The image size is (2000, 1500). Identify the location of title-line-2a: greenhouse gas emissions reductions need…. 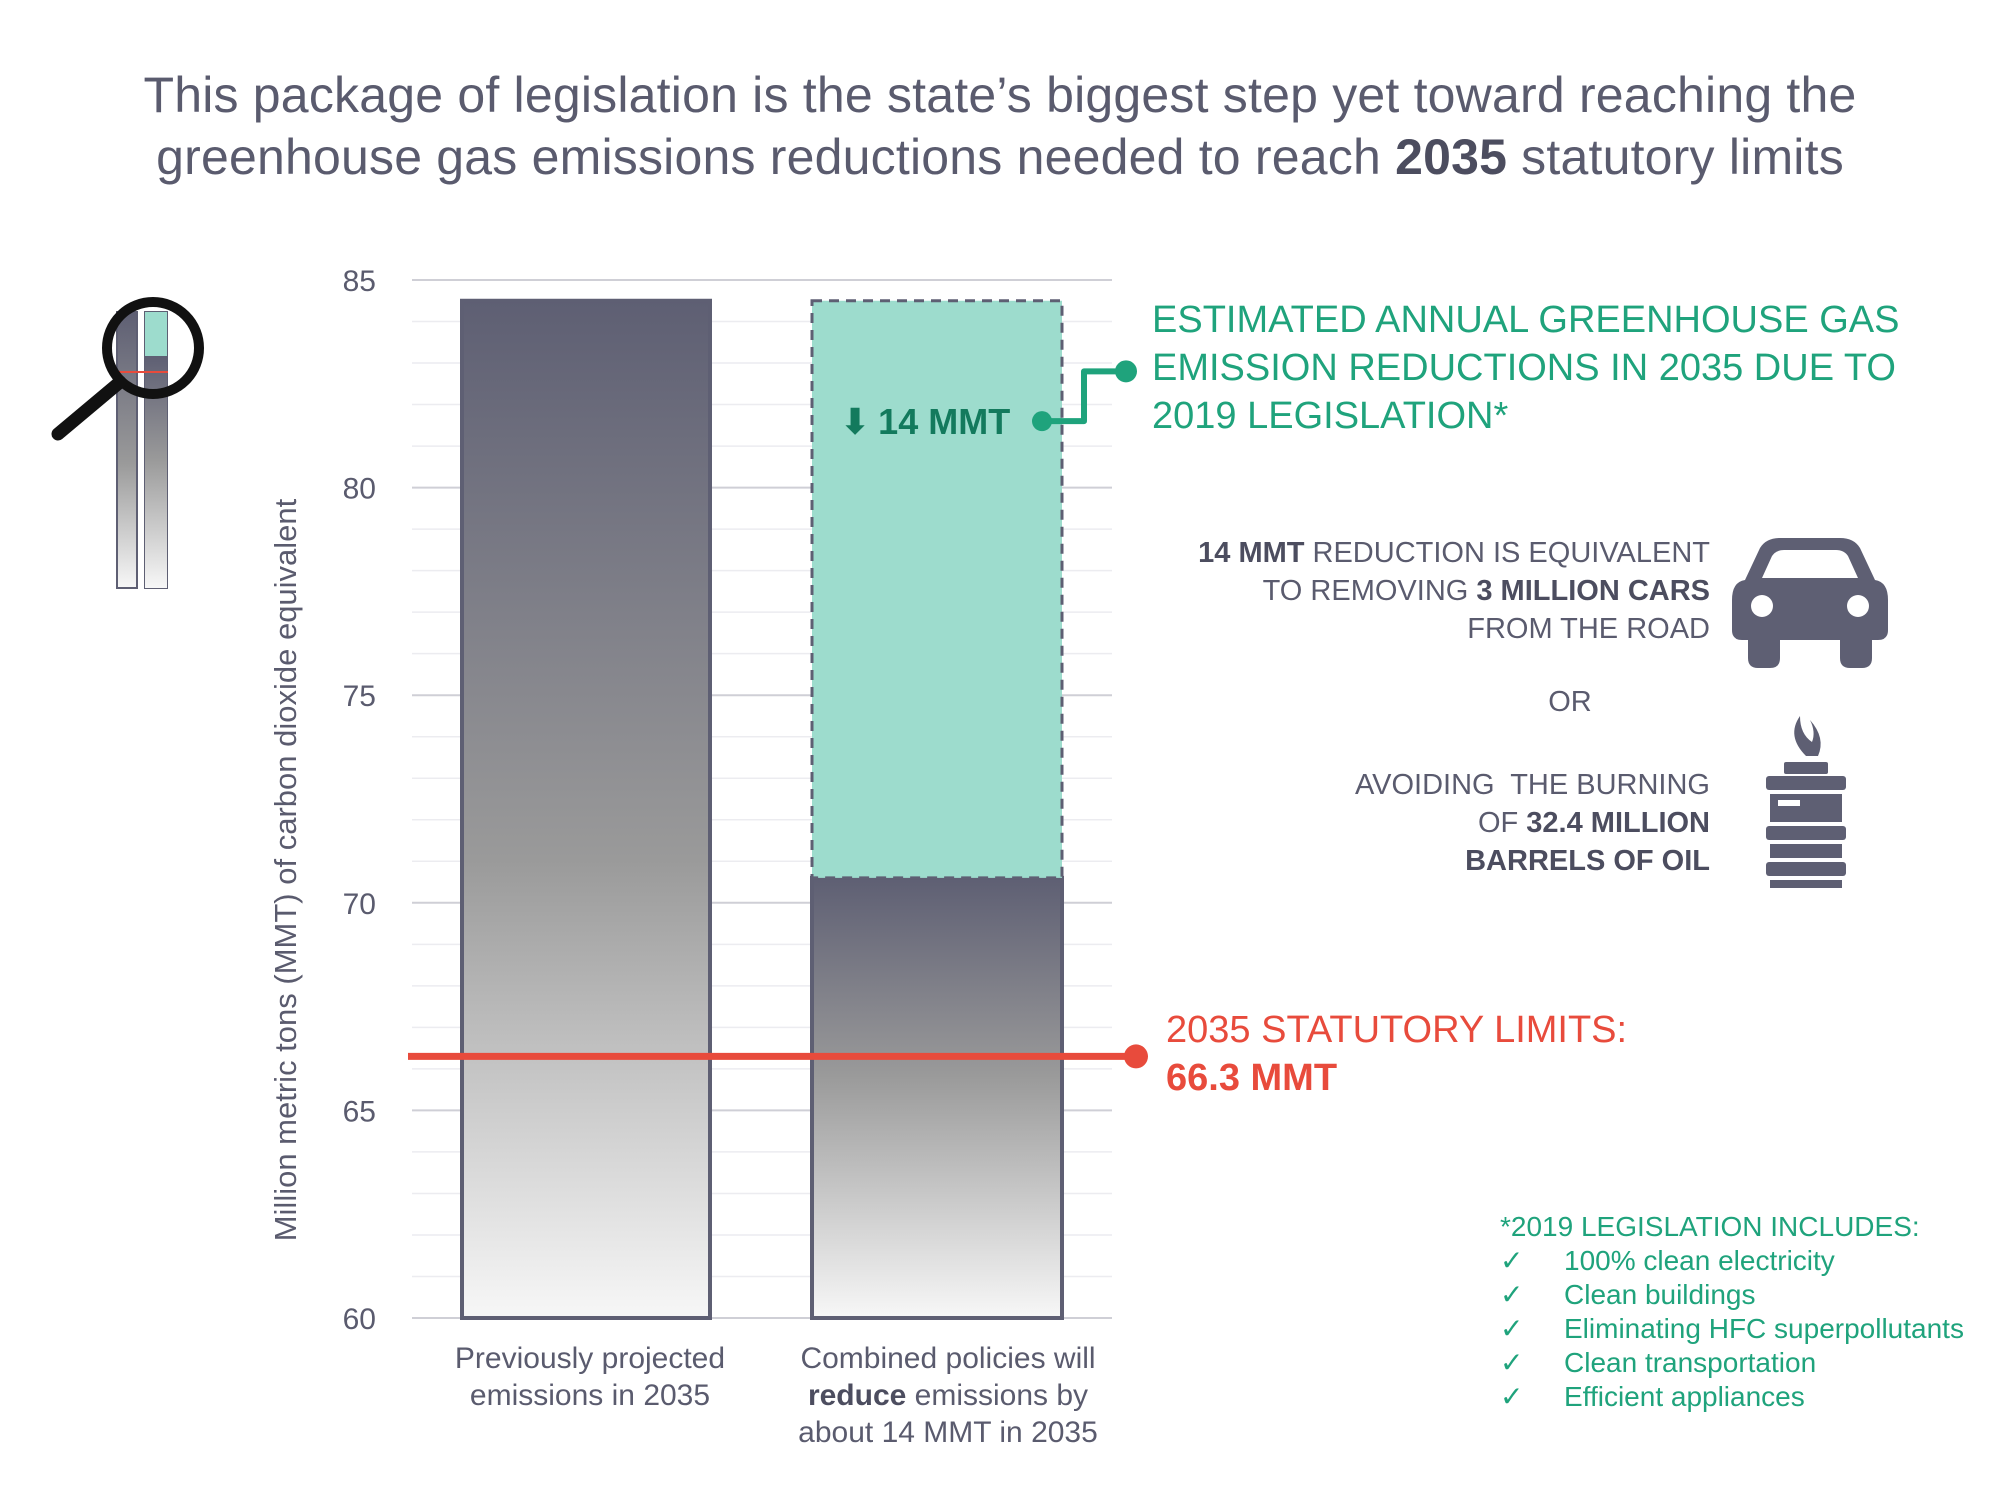
(776, 157).